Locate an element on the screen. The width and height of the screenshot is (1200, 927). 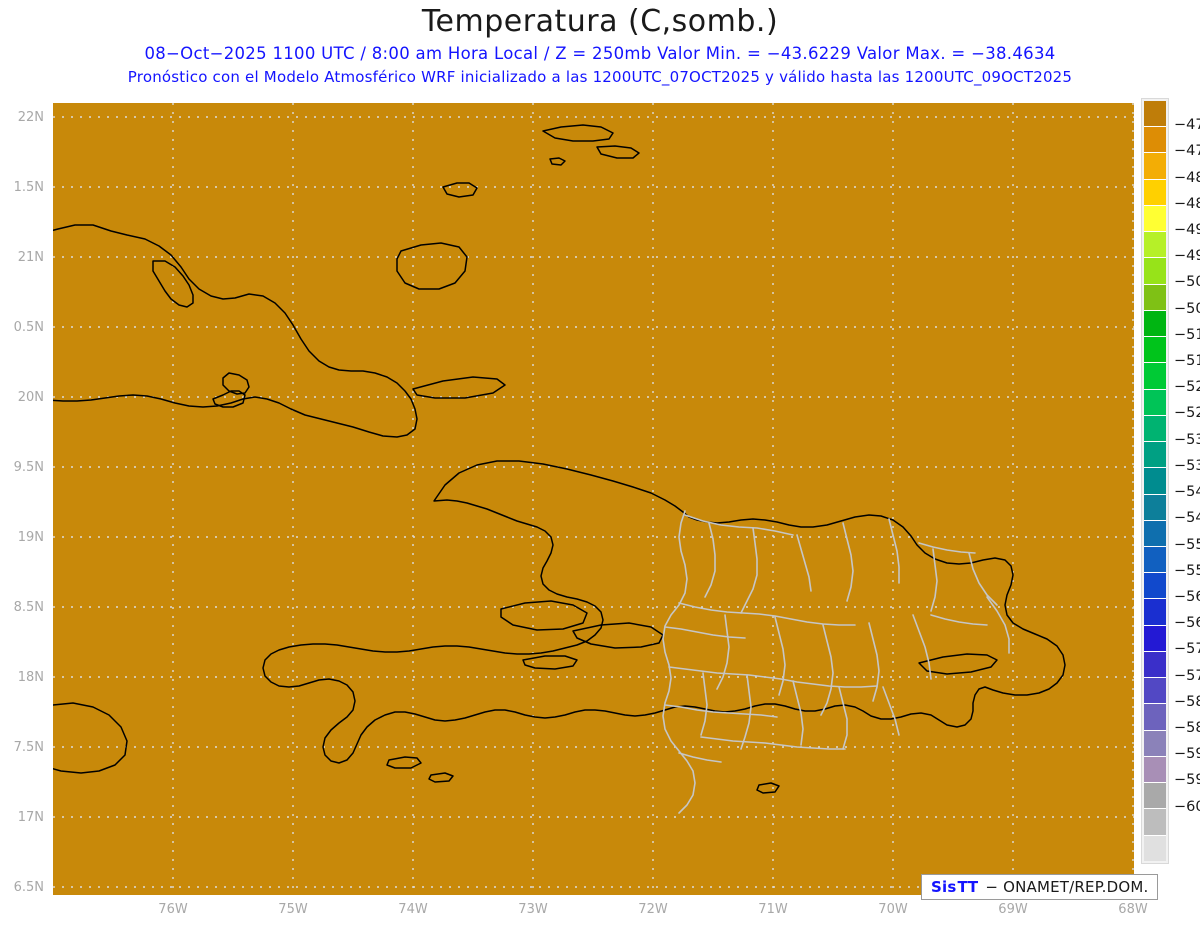
colorbar-tick-60: −60 is located at coordinates (1187, 806).